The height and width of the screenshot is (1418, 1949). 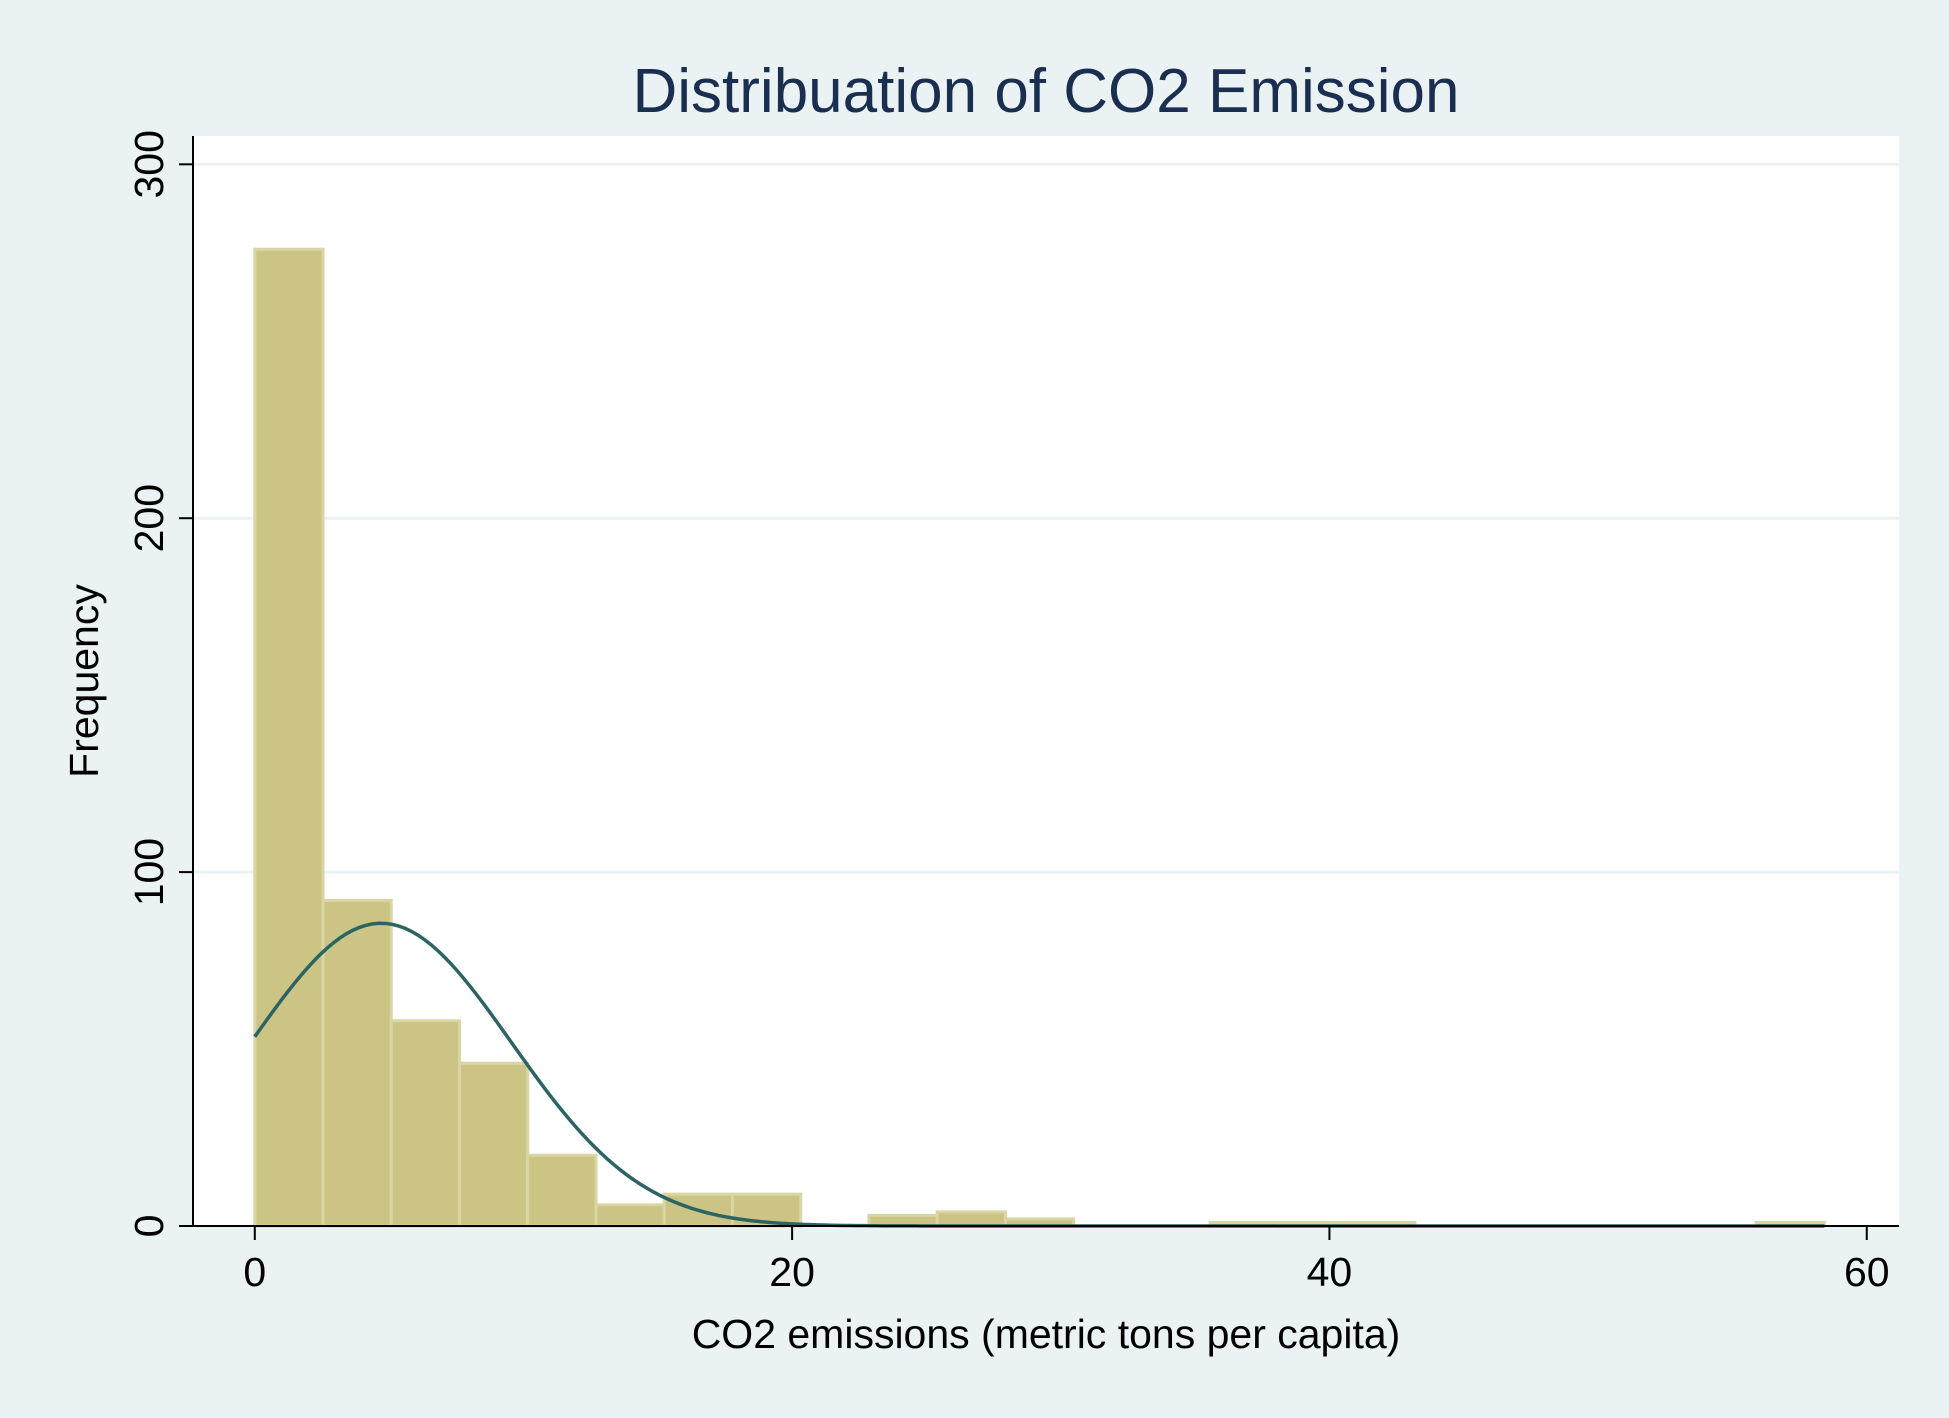 What do you see at coordinates (1330, 1272) in the screenshot?
I see `x-tick-label: 40` at bounding box center [1330, 1272].